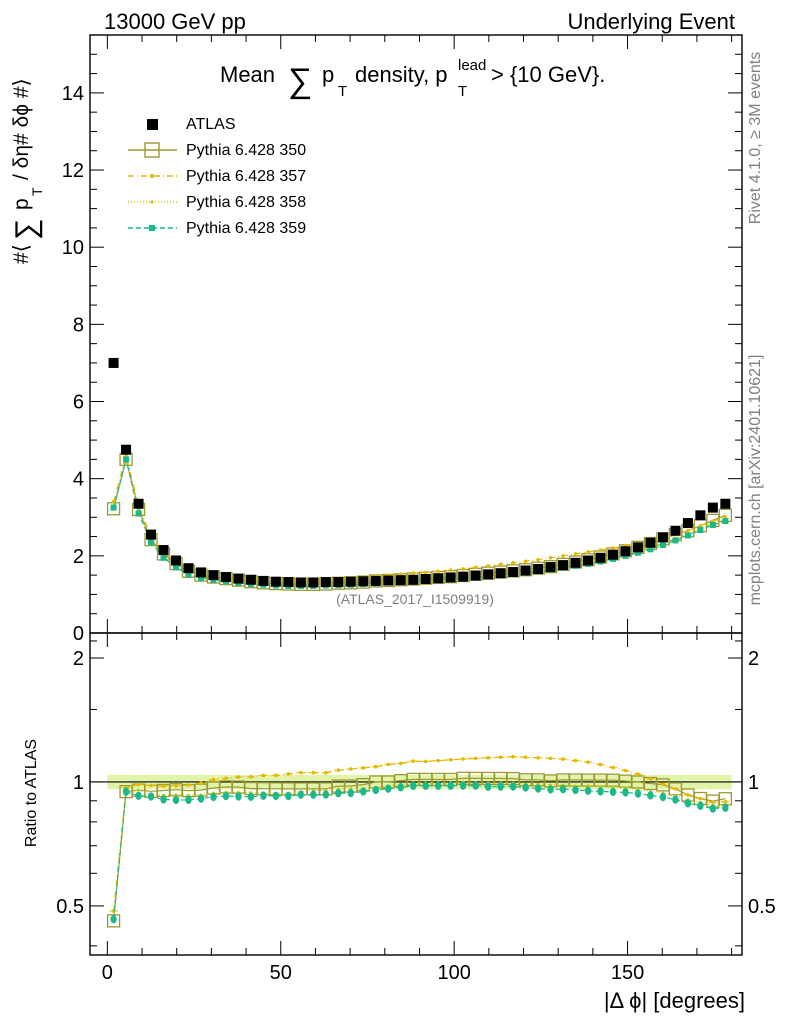  Describe the element at coordinates (21, 254) in the screenshot. I see `ylabel-a: #⟨` at that location.